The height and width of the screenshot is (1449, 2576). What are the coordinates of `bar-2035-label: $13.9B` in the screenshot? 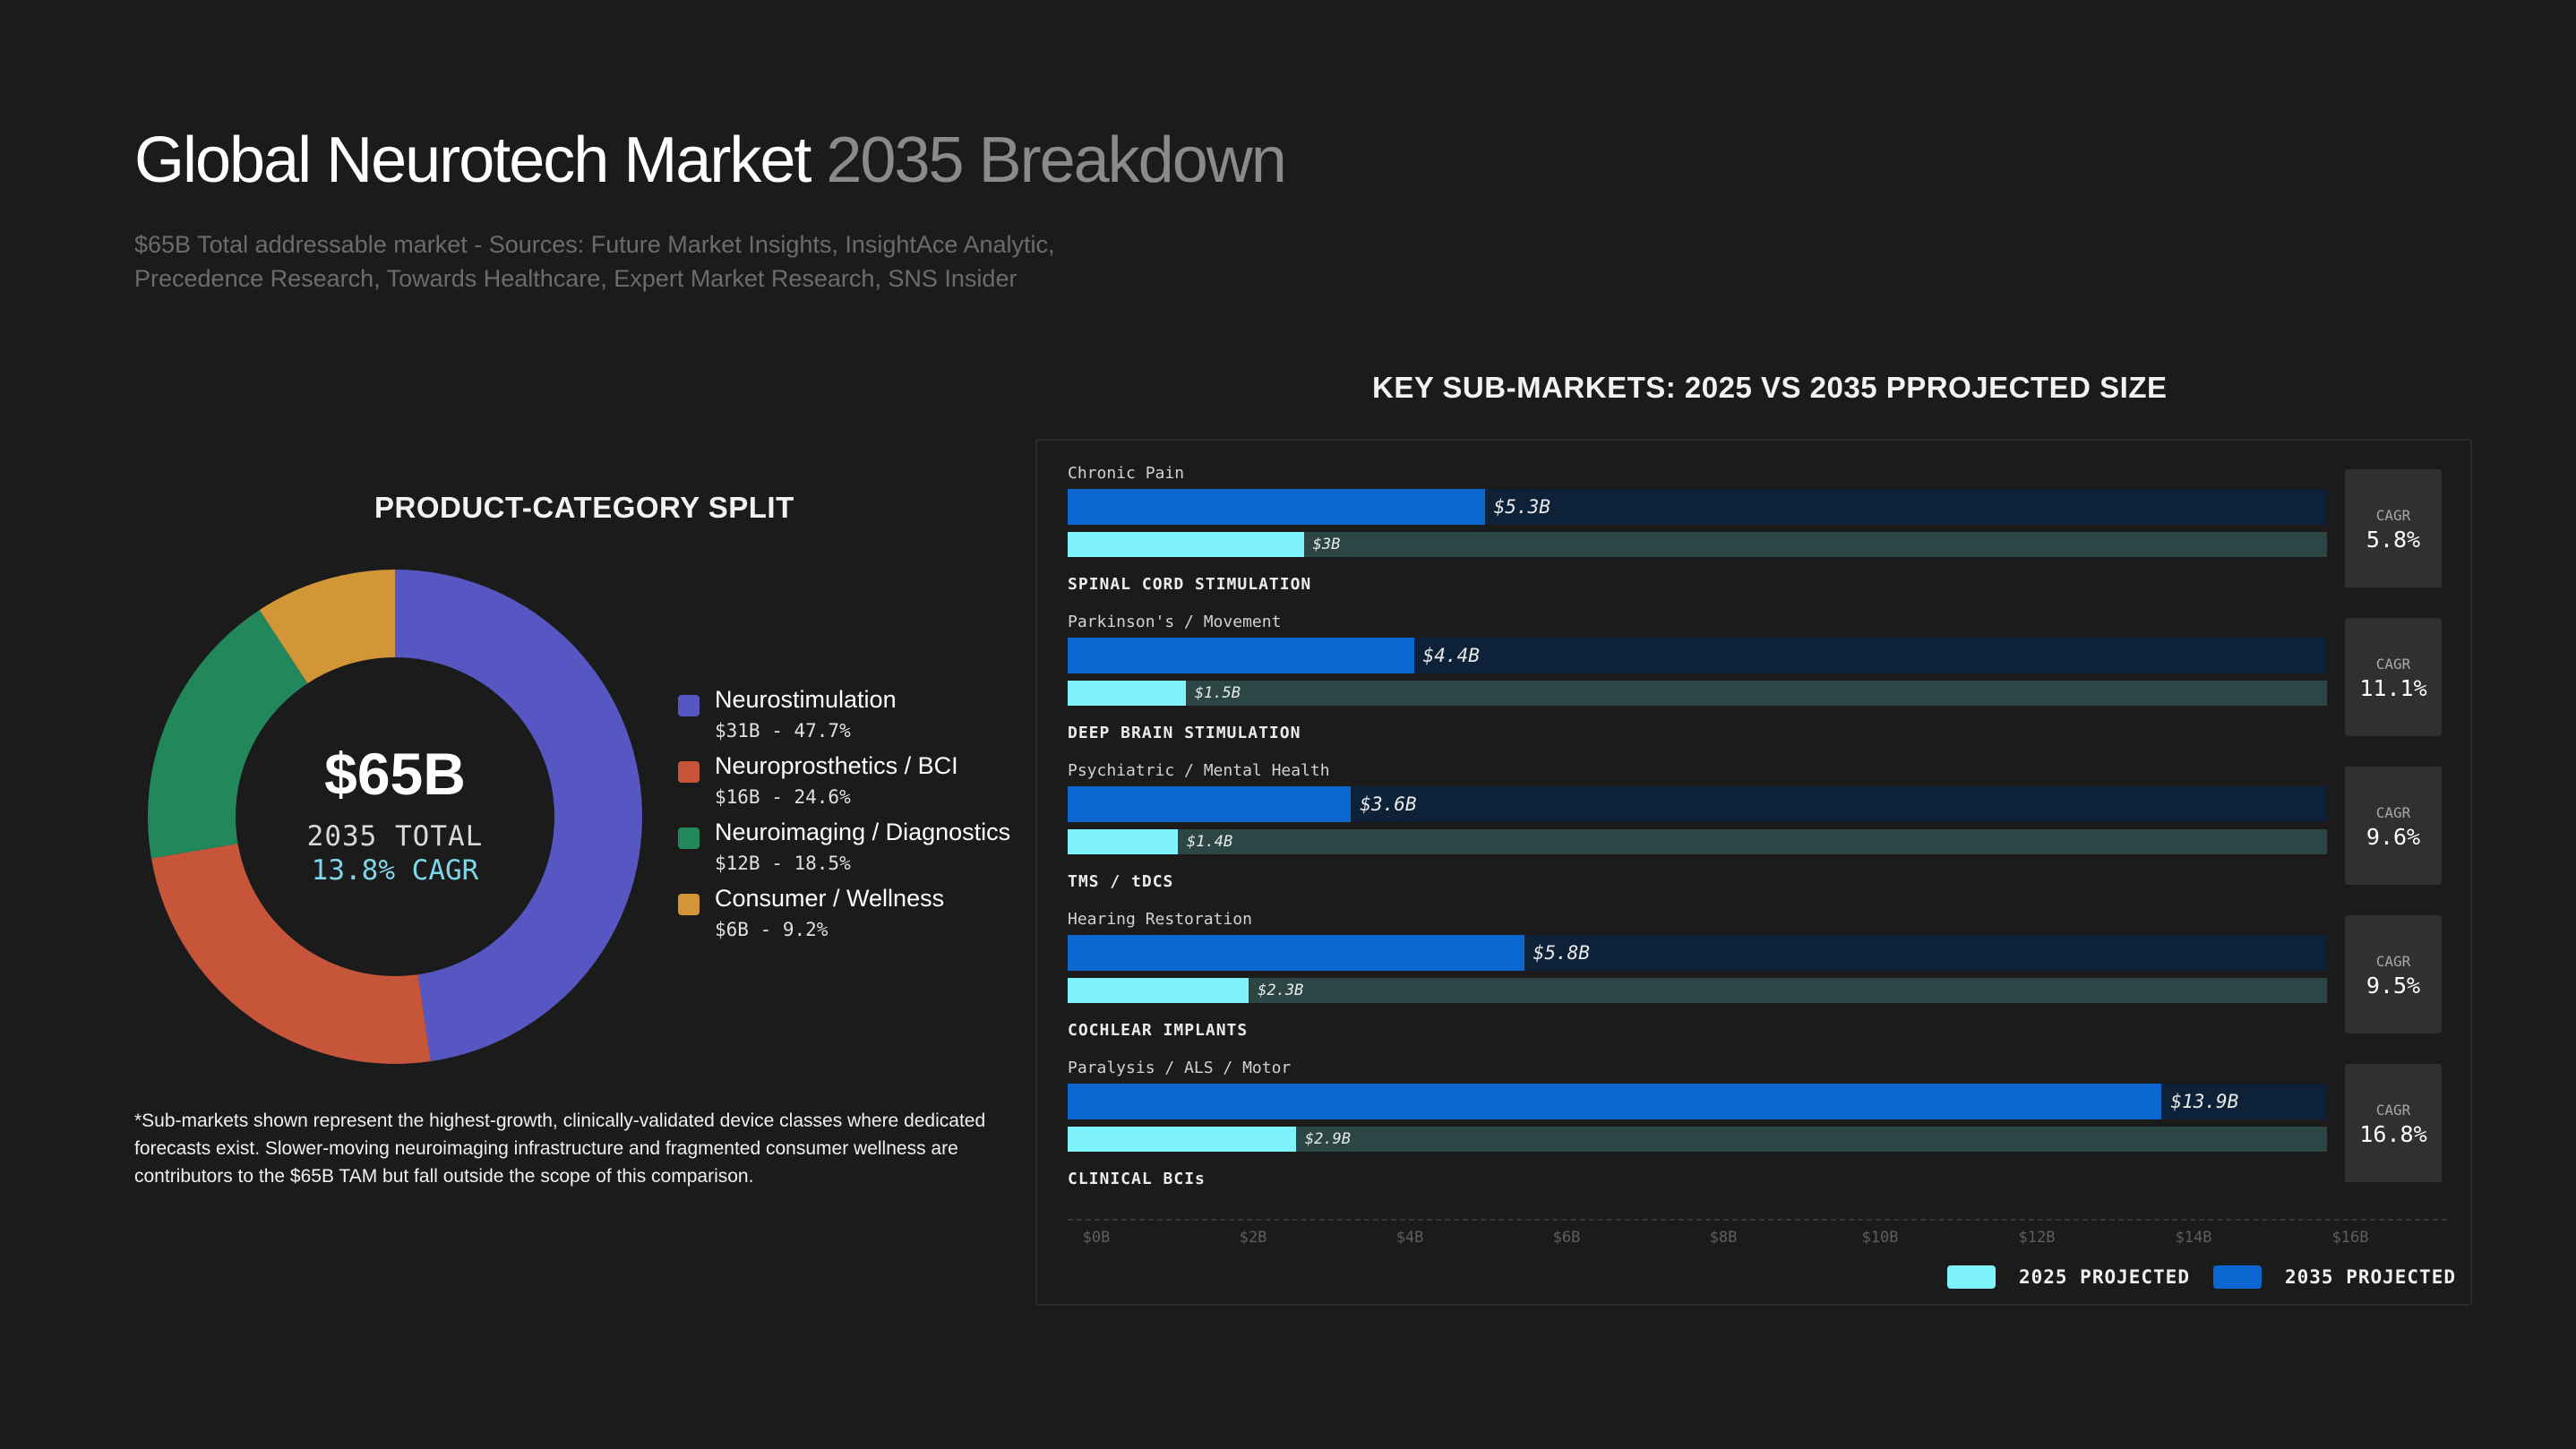 It's located at (2204, 1101).